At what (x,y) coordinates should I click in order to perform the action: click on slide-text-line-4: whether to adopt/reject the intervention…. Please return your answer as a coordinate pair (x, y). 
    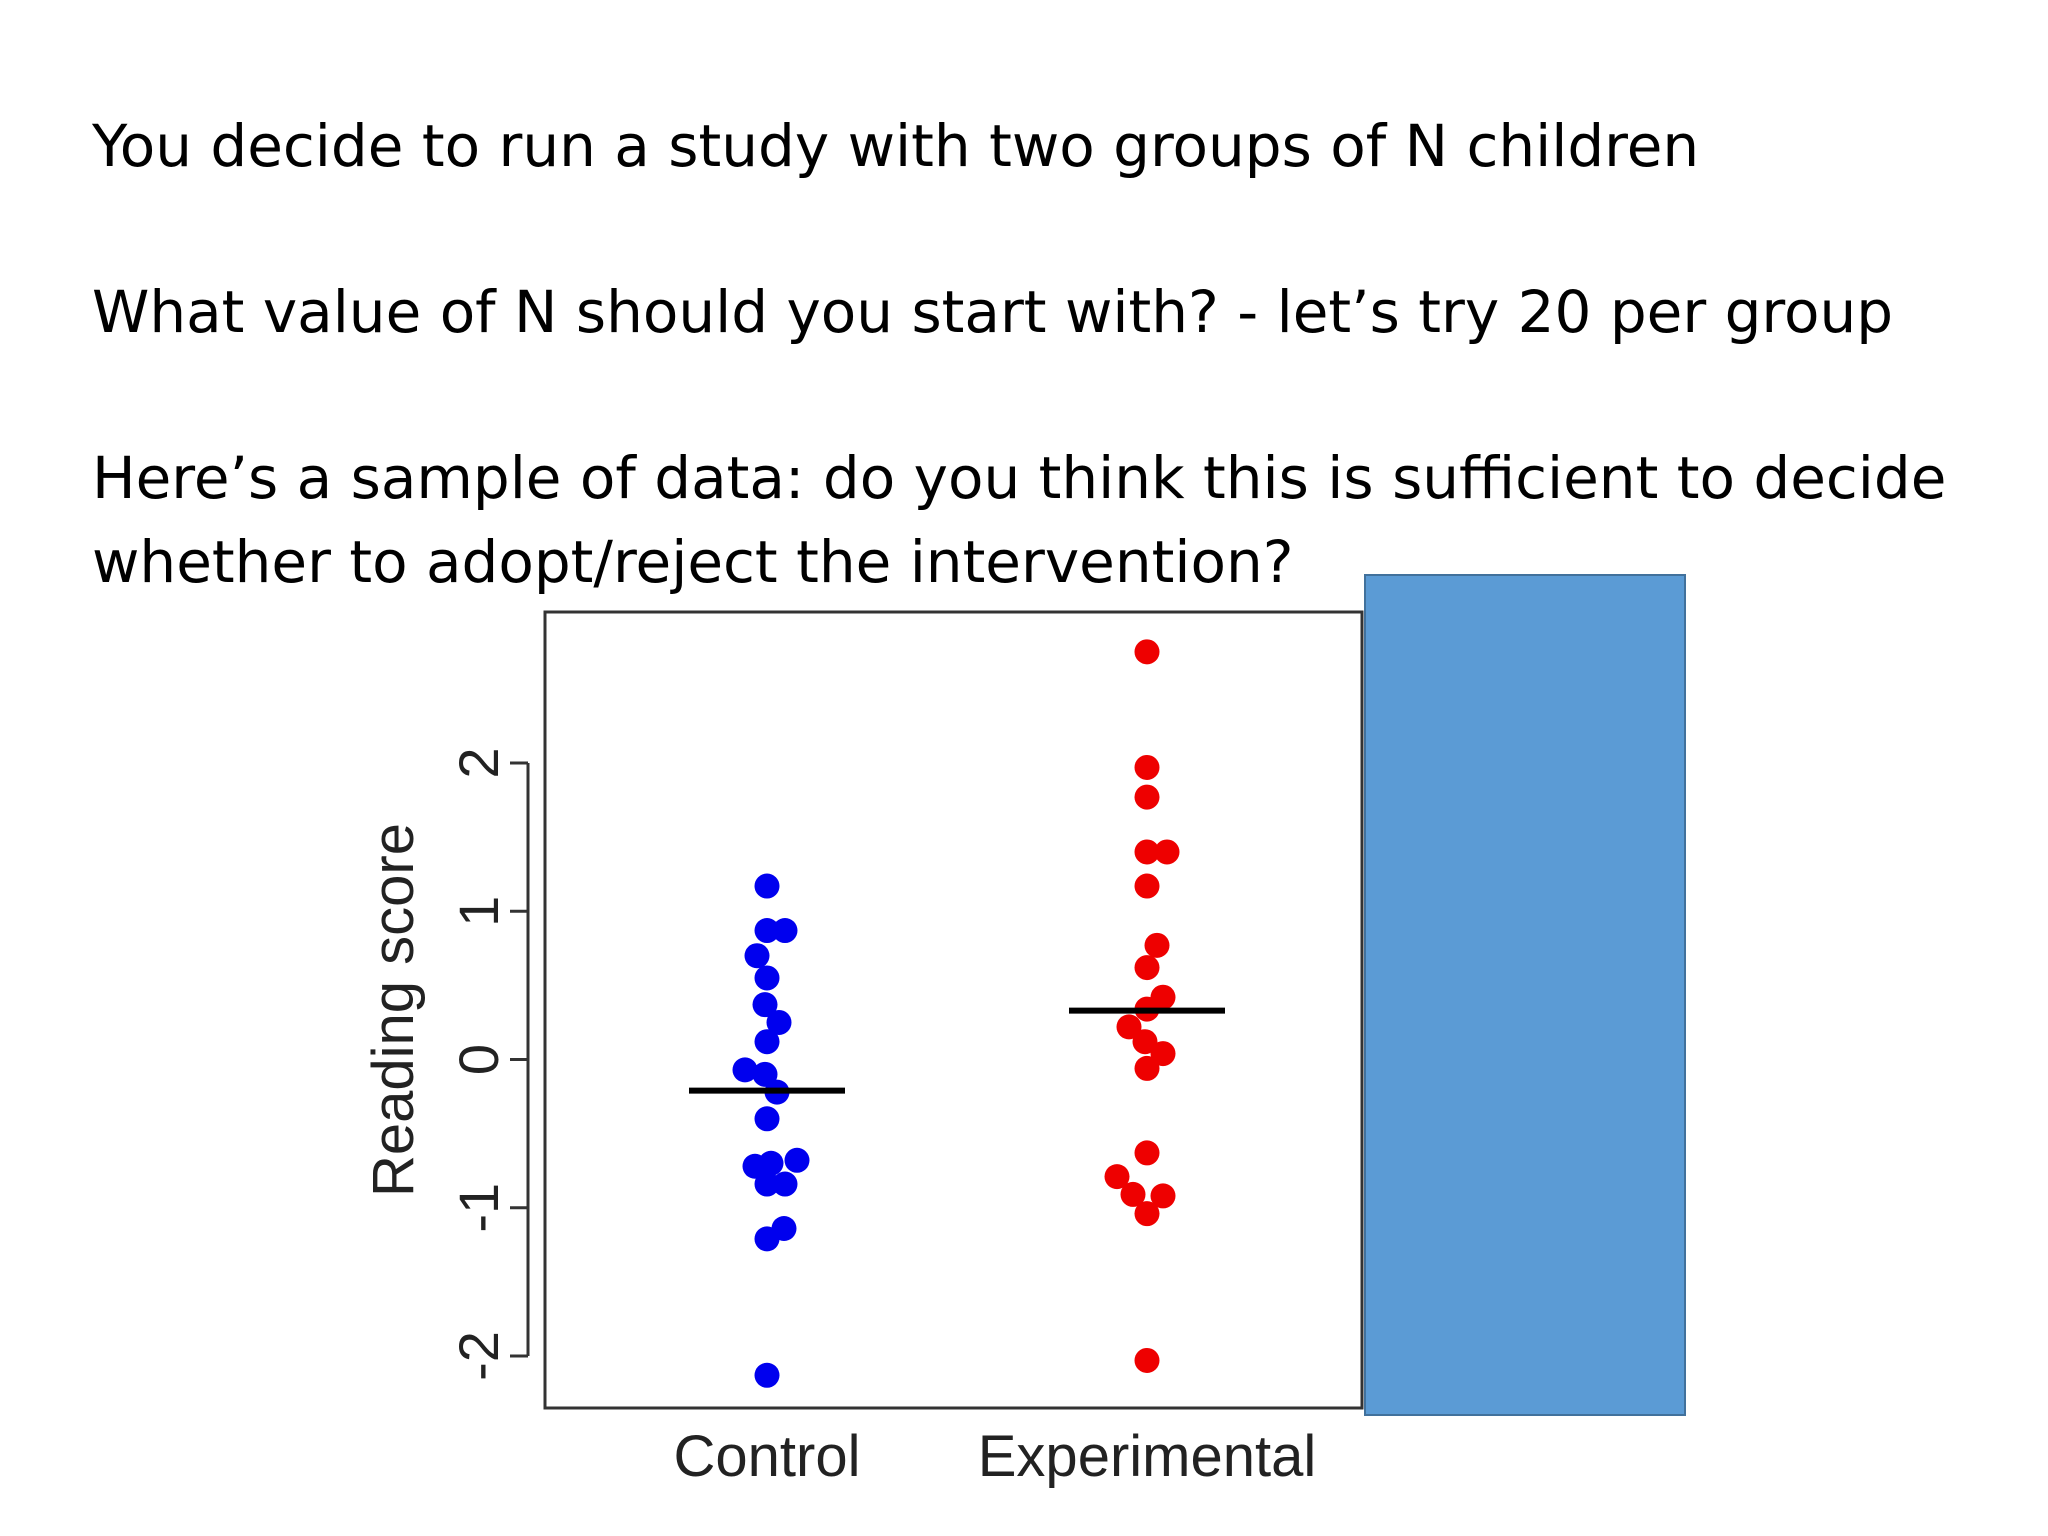
    Looking at the image, I should click on (693, 562).